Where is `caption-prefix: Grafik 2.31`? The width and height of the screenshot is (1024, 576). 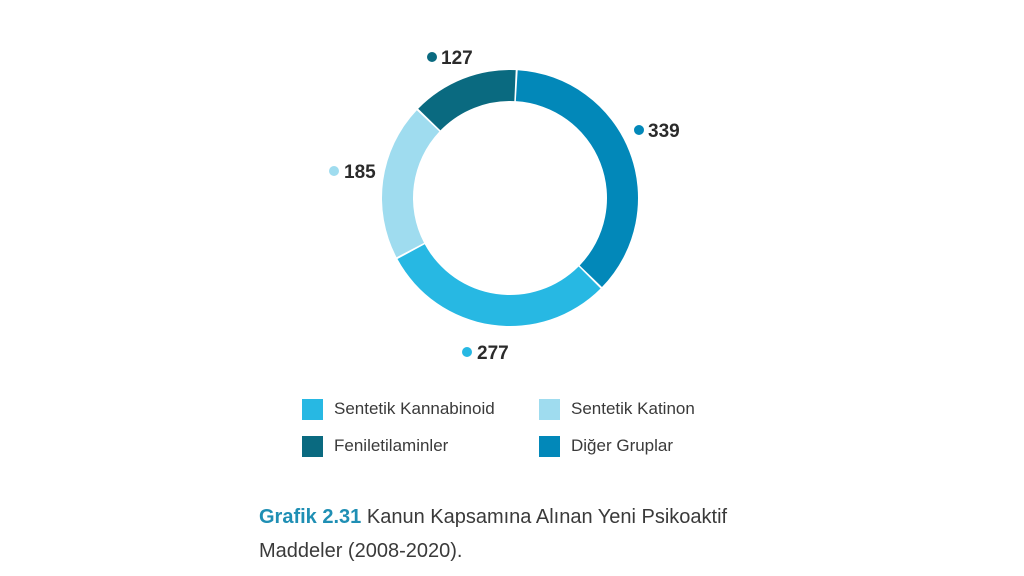
caption-prefix: Grafik 2.31 is located at coordinates (310, 517).